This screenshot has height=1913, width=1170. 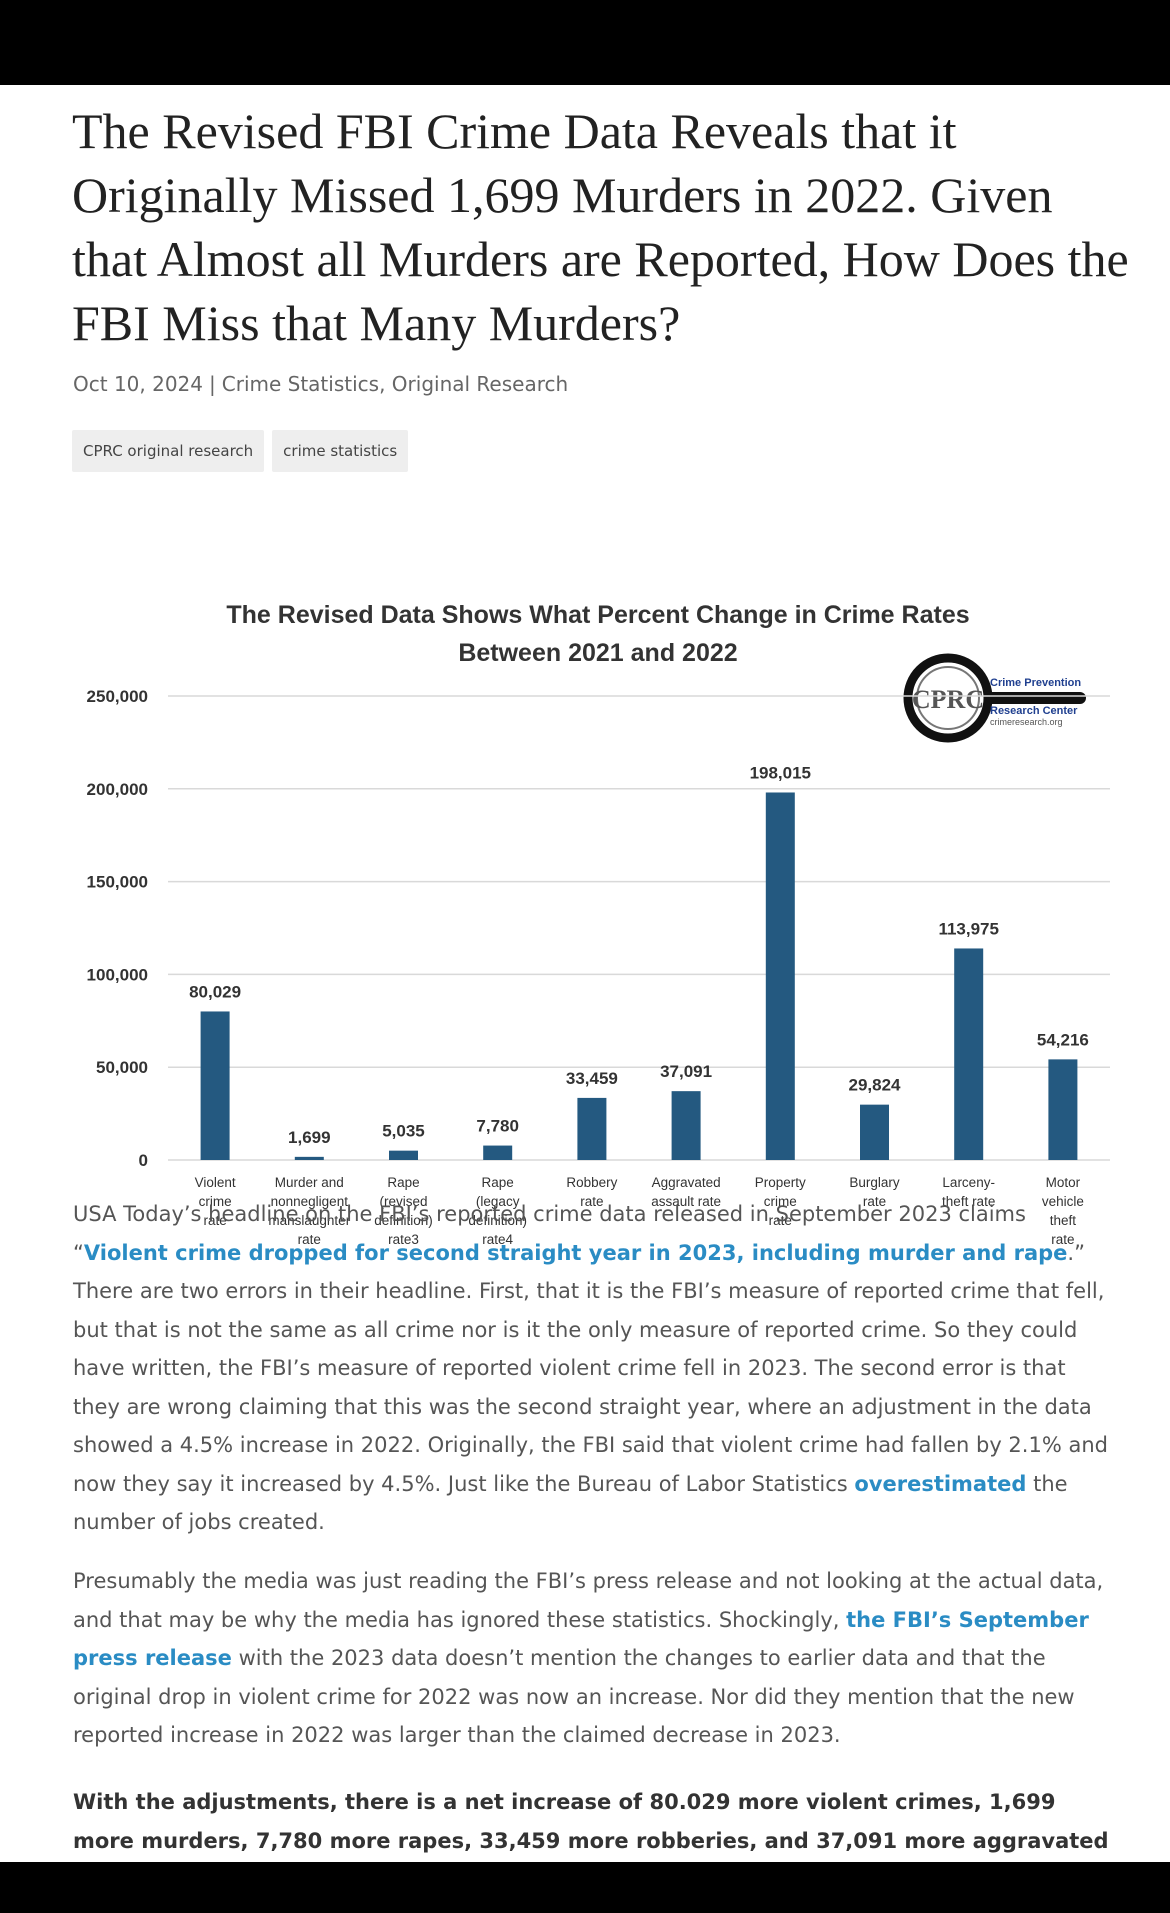 I want to click on x-label-7-line-1: rate, so click(x=874, y=1201).